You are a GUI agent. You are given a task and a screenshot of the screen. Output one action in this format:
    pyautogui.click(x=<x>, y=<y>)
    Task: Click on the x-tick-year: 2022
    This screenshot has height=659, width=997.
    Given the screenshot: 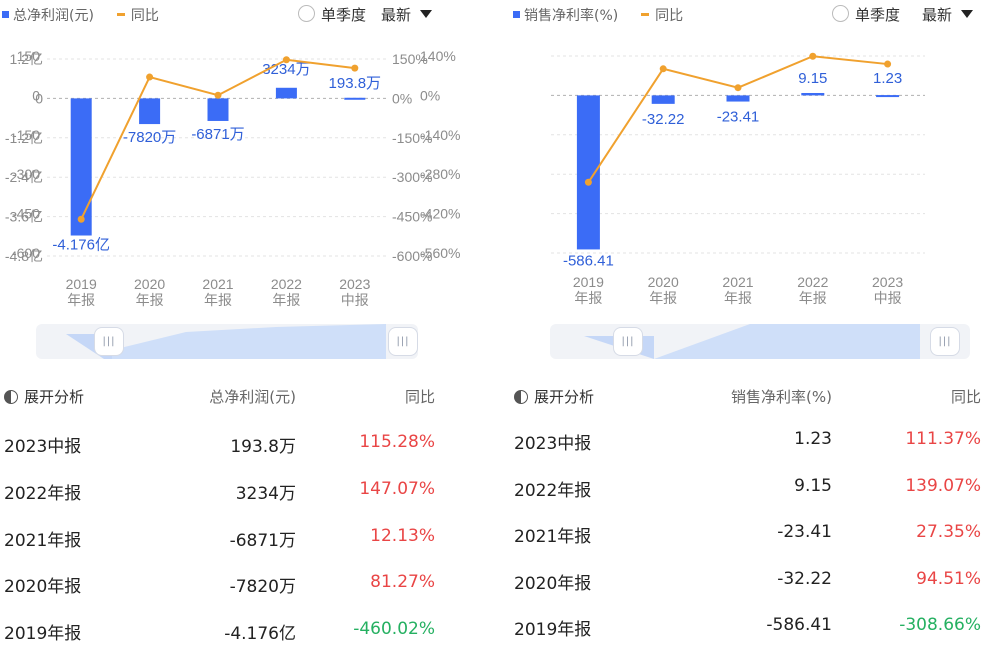 What is the action you would take?
    pyautogui.click(x=286, y=284)
    